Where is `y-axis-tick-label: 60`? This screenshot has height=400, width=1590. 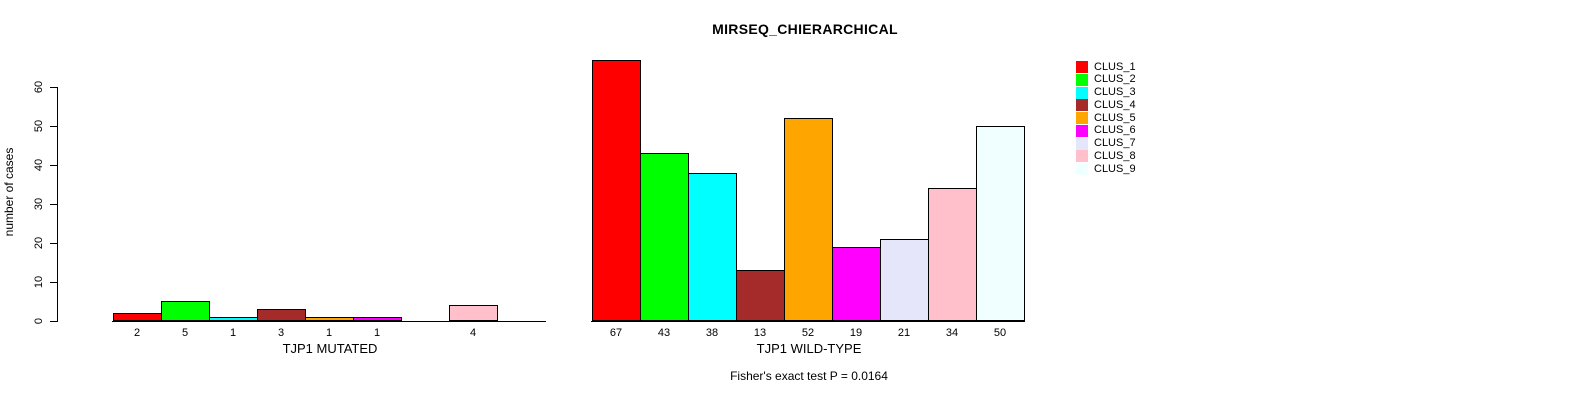
y-axis-tick-label: 60 is located at coordinates (39, 87).